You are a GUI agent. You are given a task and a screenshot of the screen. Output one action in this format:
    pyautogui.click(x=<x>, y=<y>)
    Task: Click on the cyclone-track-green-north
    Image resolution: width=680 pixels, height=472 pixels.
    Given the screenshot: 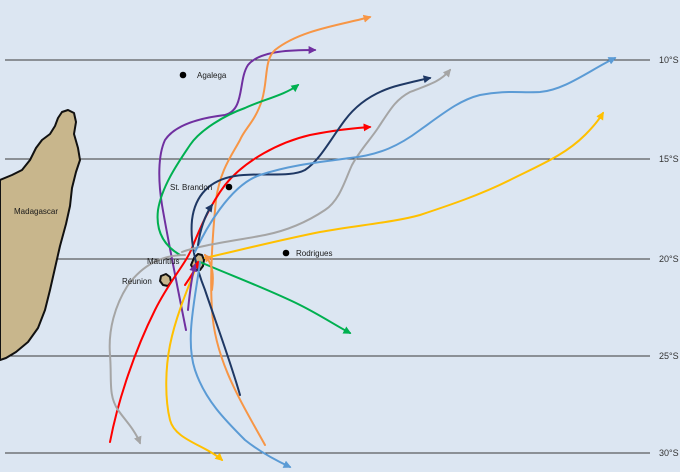 What is the action you would take?
    pyautogui.click(x=228, y=170)
    